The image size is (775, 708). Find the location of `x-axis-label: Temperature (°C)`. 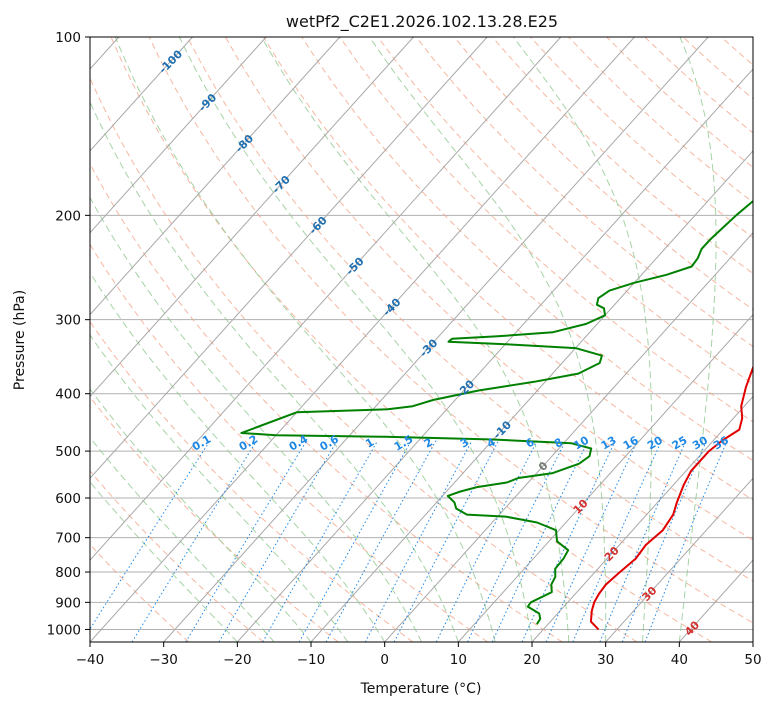

x-axis-label: Temperature (°C) is located at coordinates (421, 689).